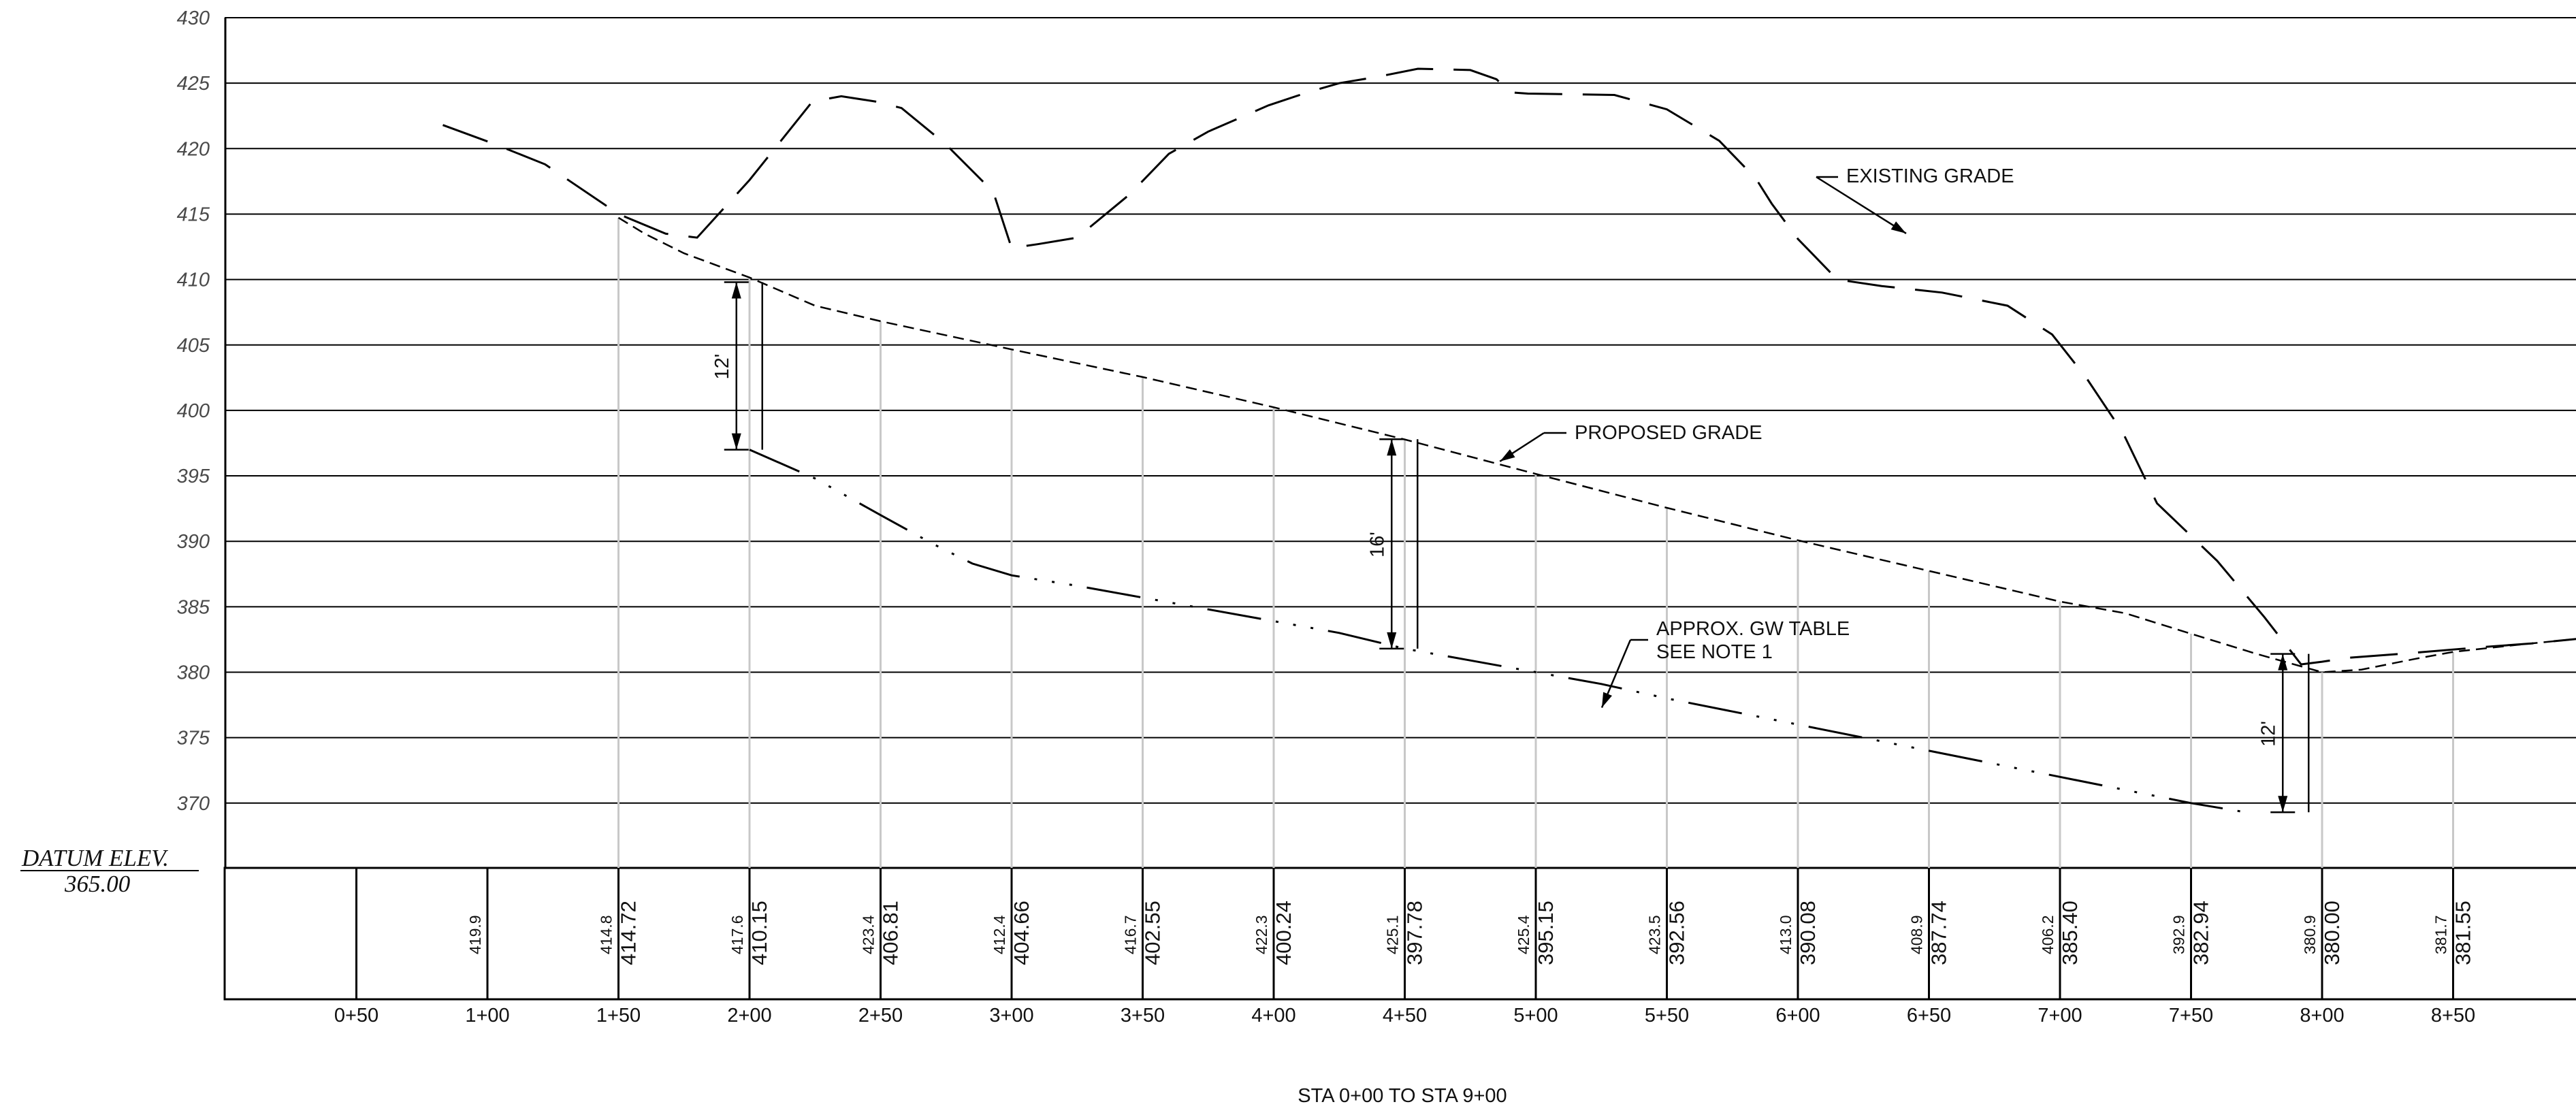 Image resolution: width=2576 pixels, height=1115 pixels. What do you see at coordinates (194, 84) in the screenshot?
I see `y-tick-label-425: 425` at bounding box center [194, 84].